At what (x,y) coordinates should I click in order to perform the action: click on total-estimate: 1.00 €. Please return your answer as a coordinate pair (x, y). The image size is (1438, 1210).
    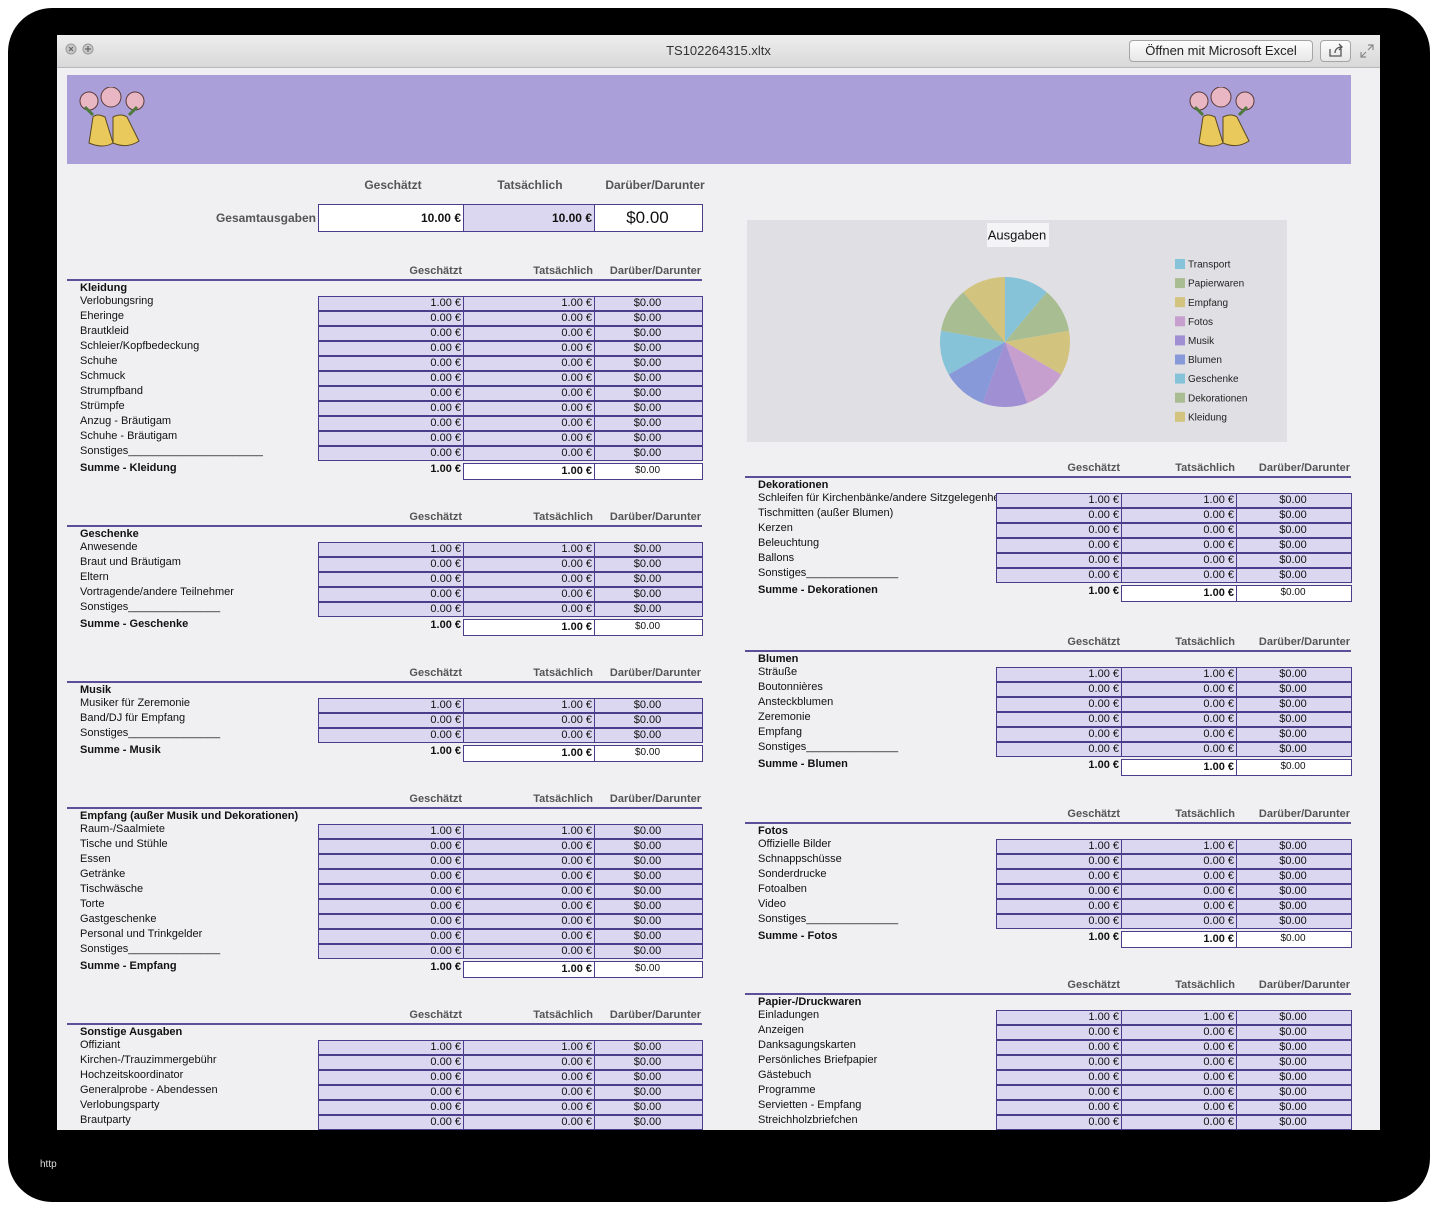
    Looking at the image, I should click on (445, 625).